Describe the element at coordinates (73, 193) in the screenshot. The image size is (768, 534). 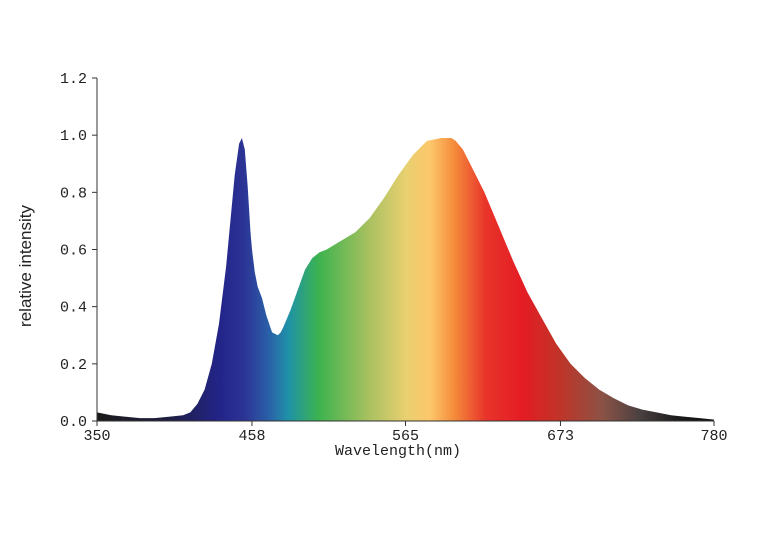
I see `y-tick-label: 0.8` at that location.